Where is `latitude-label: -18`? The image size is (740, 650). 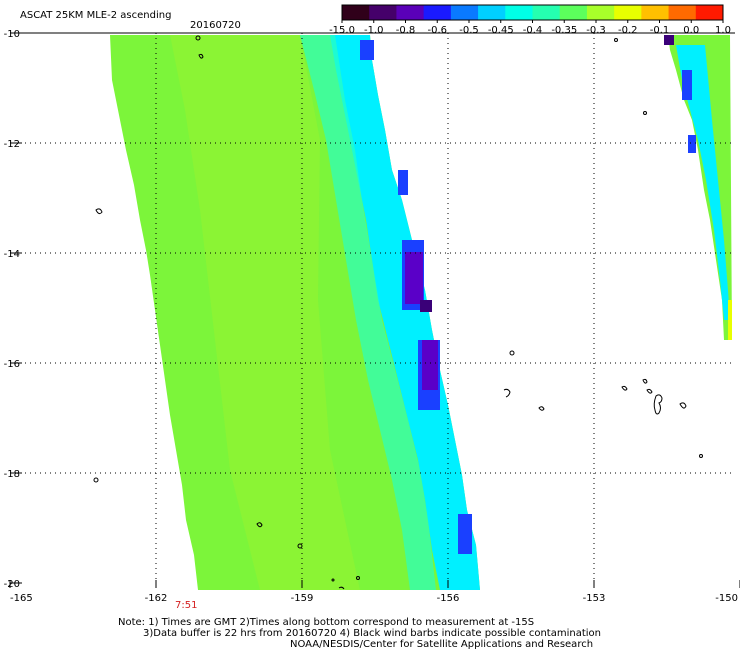
latitude-label: -18 is located at coordinates (12, 474).